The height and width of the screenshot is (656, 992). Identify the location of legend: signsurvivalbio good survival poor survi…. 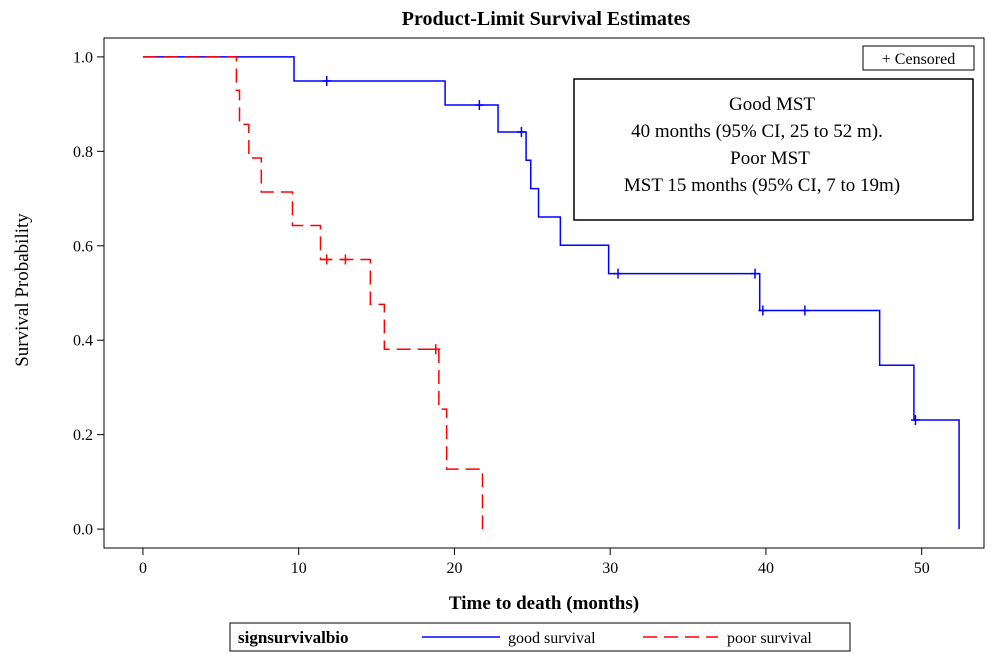
(540, 637).